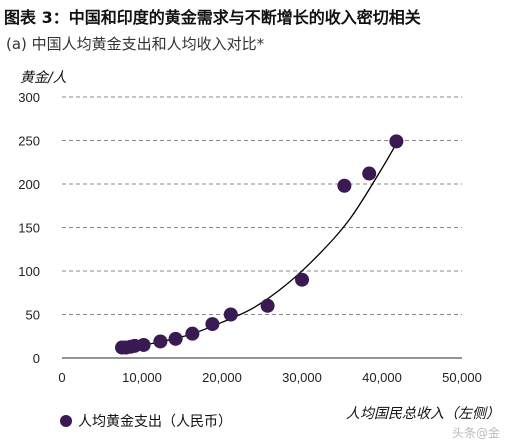  Describe the element at coordinates (462, 377) in the screenshot. I see `x-tick-label: 50,000` at that location.